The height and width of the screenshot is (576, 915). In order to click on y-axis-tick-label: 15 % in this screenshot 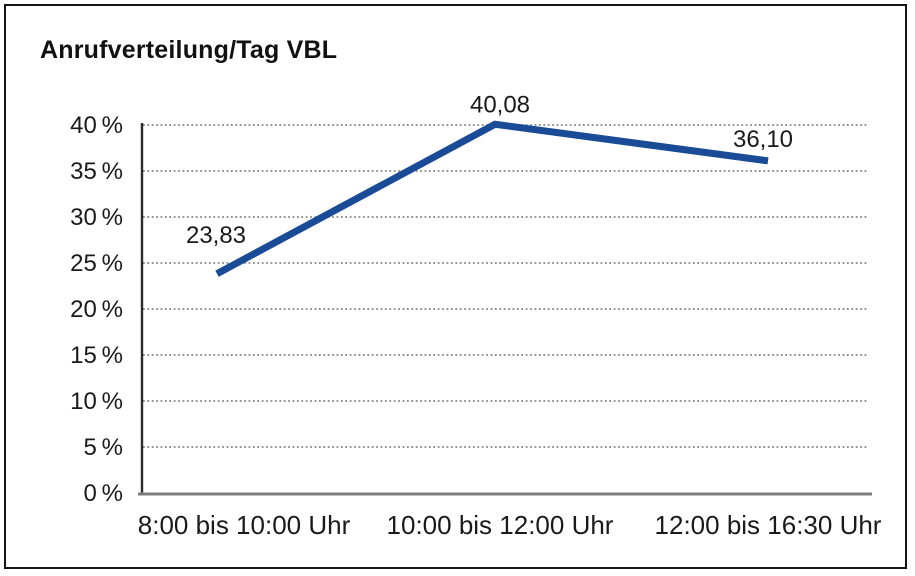, I will do `click(96, 355)`.